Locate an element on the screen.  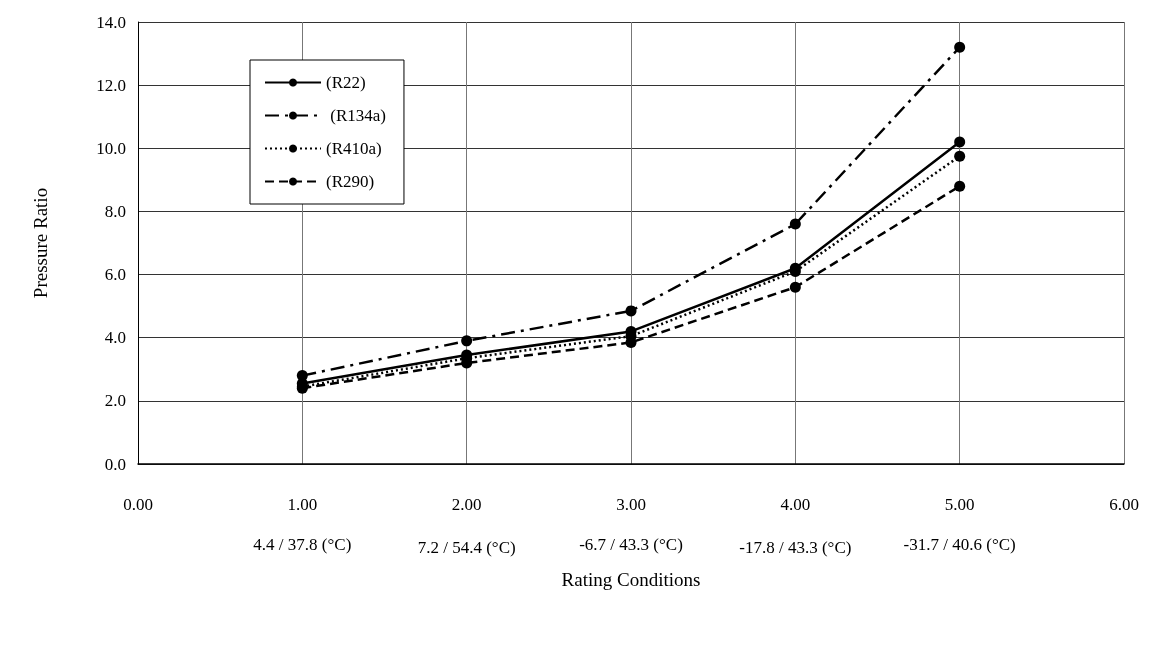
text: -17.8 / 43.3 (°C) is located at coordinates (795, 547).